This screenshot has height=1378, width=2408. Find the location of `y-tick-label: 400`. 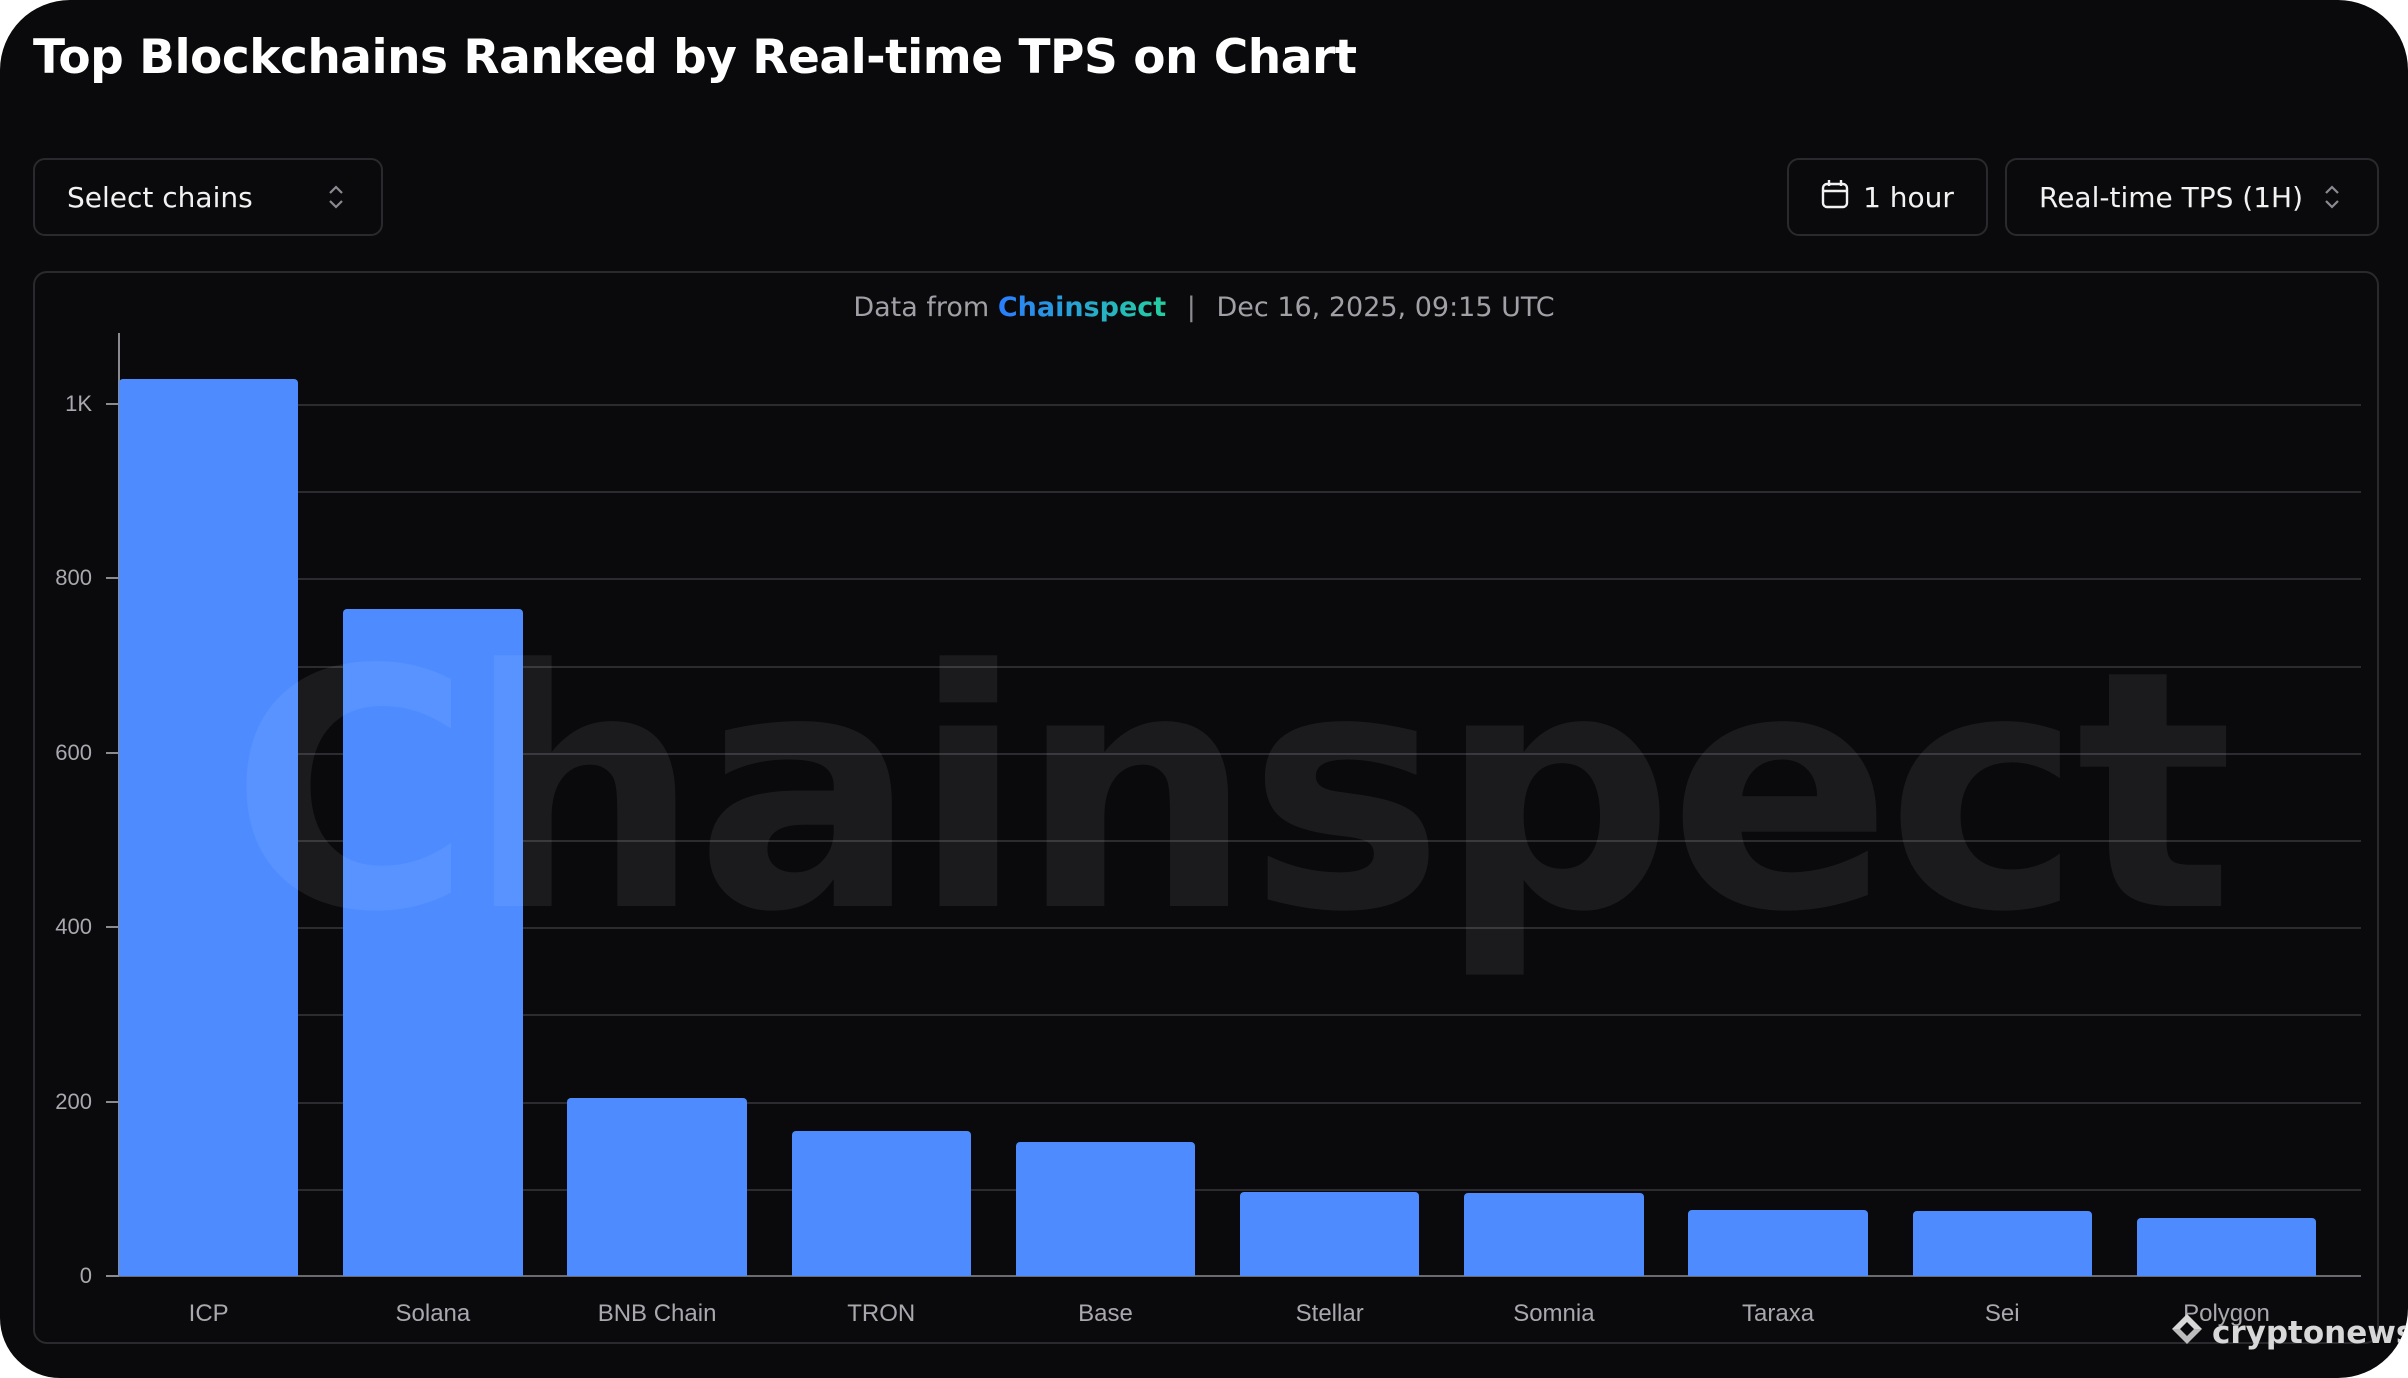

y-tick-label: 400 is located at coordinates (73, 927).